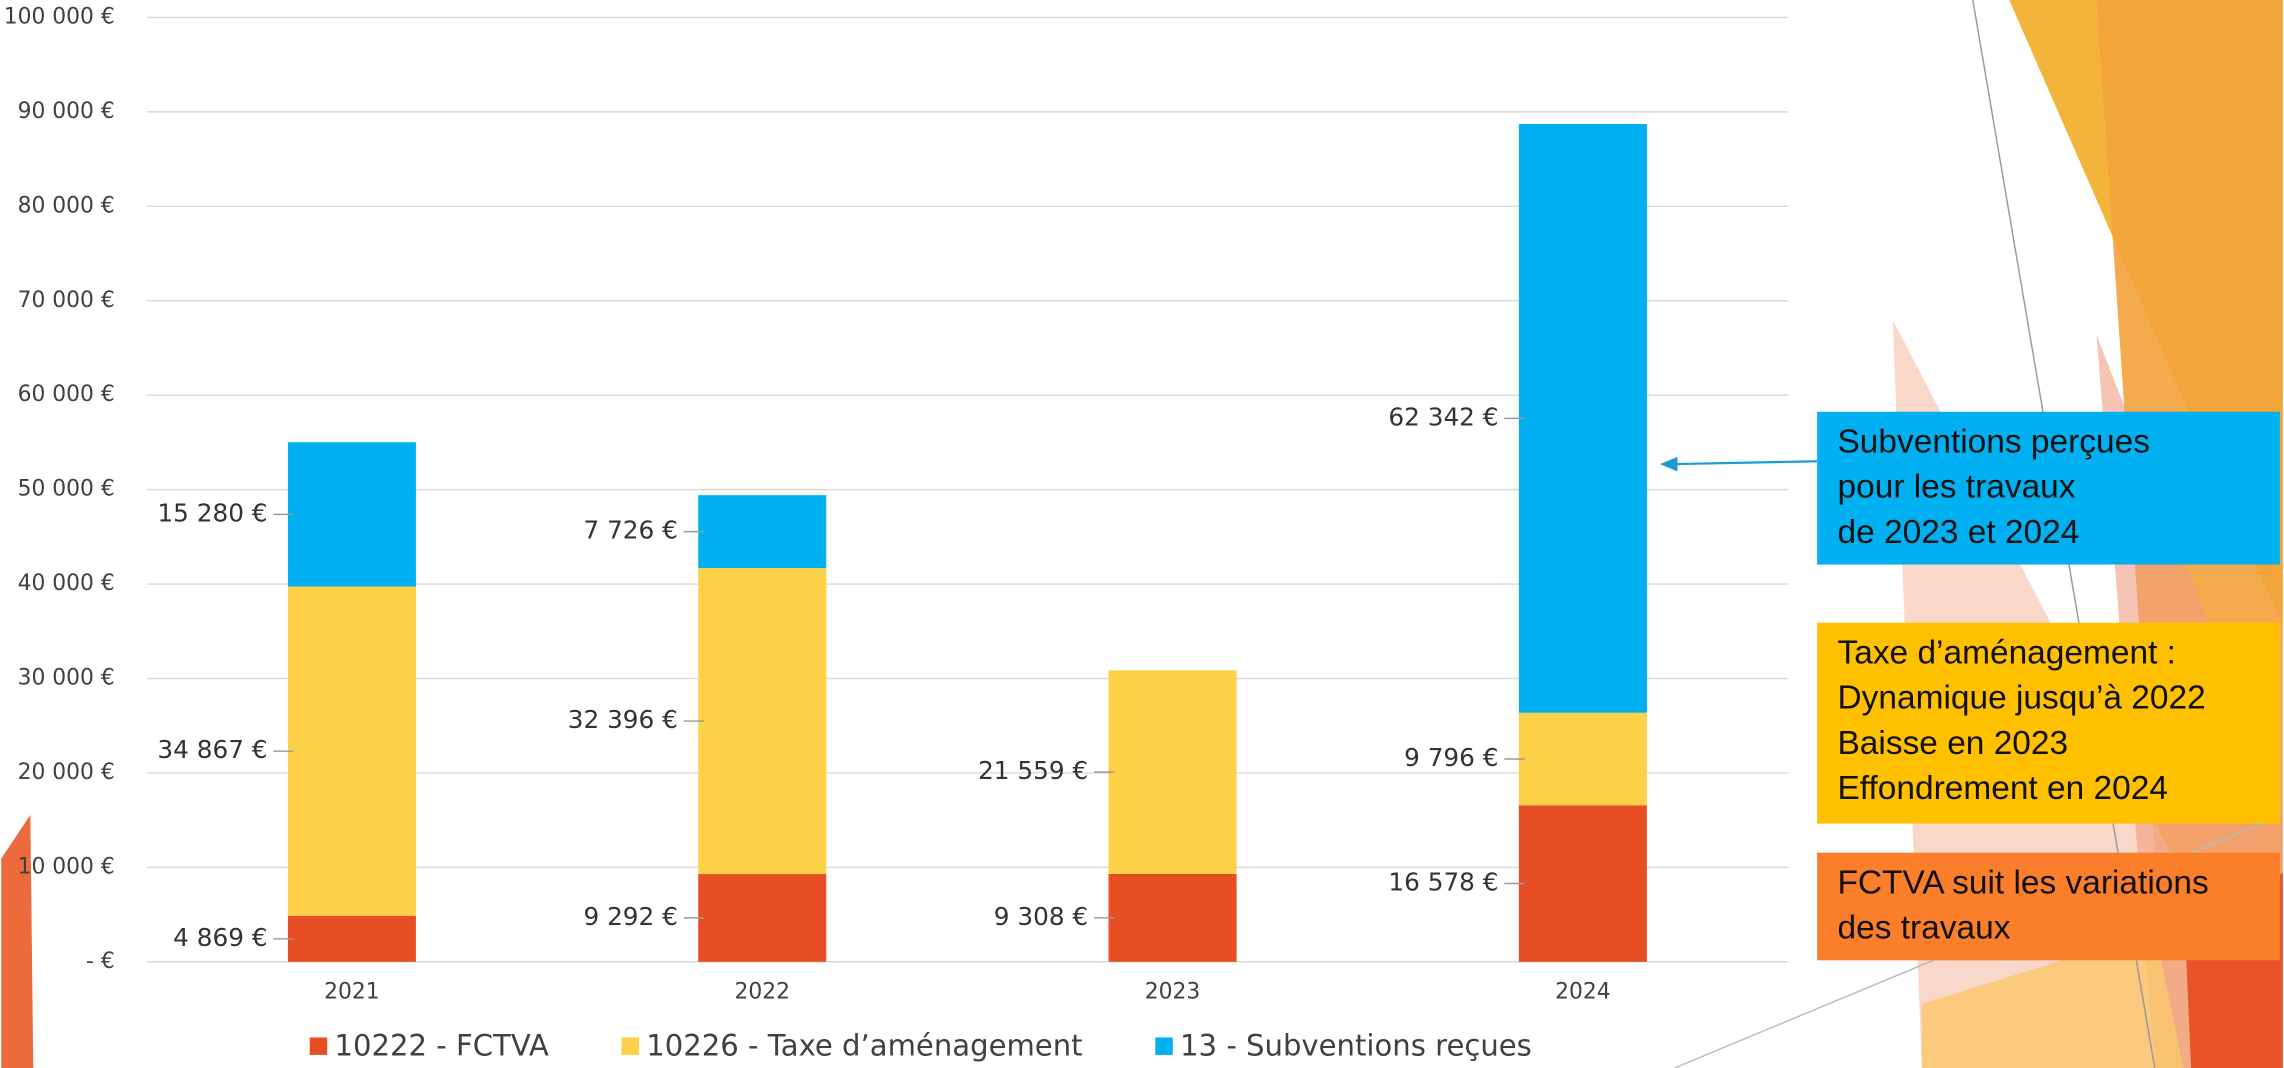  What do you see at coordinates (623, 719) in the screenshot?
I see `value-label: 32 396 €` at bounding box center [623, 719].